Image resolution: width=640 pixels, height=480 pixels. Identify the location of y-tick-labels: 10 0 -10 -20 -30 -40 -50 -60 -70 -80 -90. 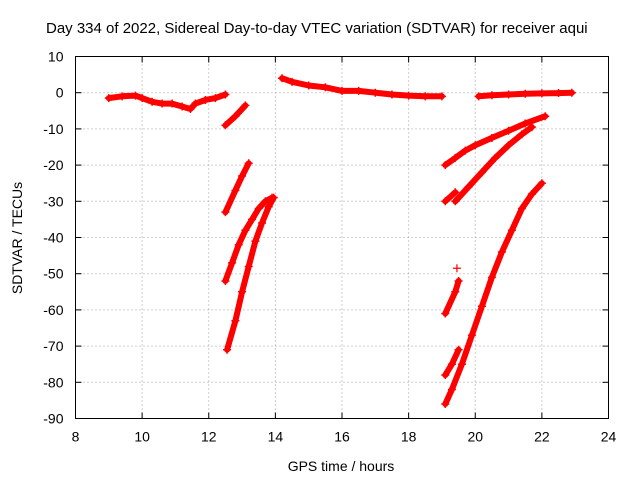
(53, 238).